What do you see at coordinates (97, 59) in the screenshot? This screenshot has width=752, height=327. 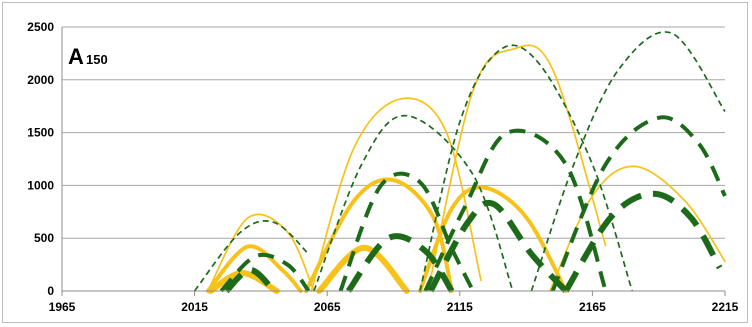 I see `panel-label-subscript: 150` at bounding box center [97, 59].